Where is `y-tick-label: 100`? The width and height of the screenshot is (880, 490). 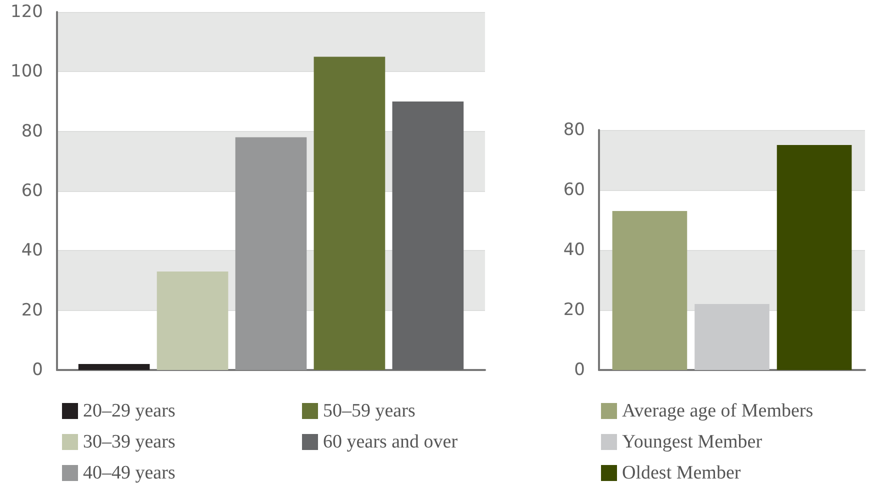
y-tick-label: 100 is located at coordinates (26, 72).